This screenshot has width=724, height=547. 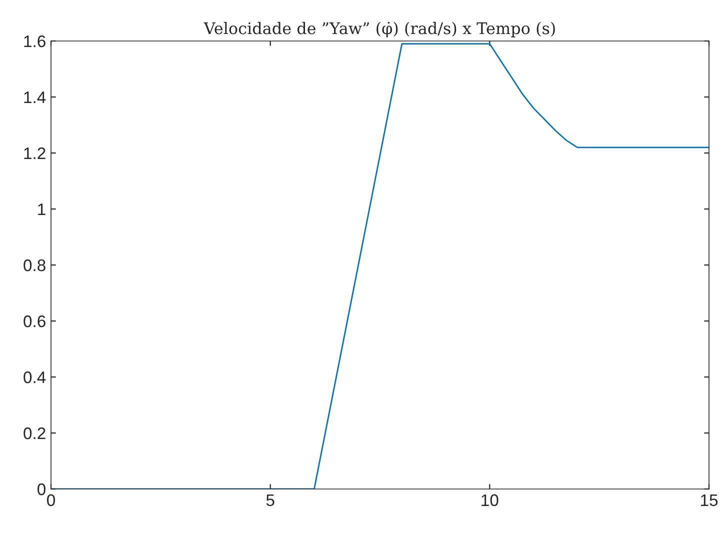 I want to click on y-tick-label: 1.6, so click(x=35, y=41).